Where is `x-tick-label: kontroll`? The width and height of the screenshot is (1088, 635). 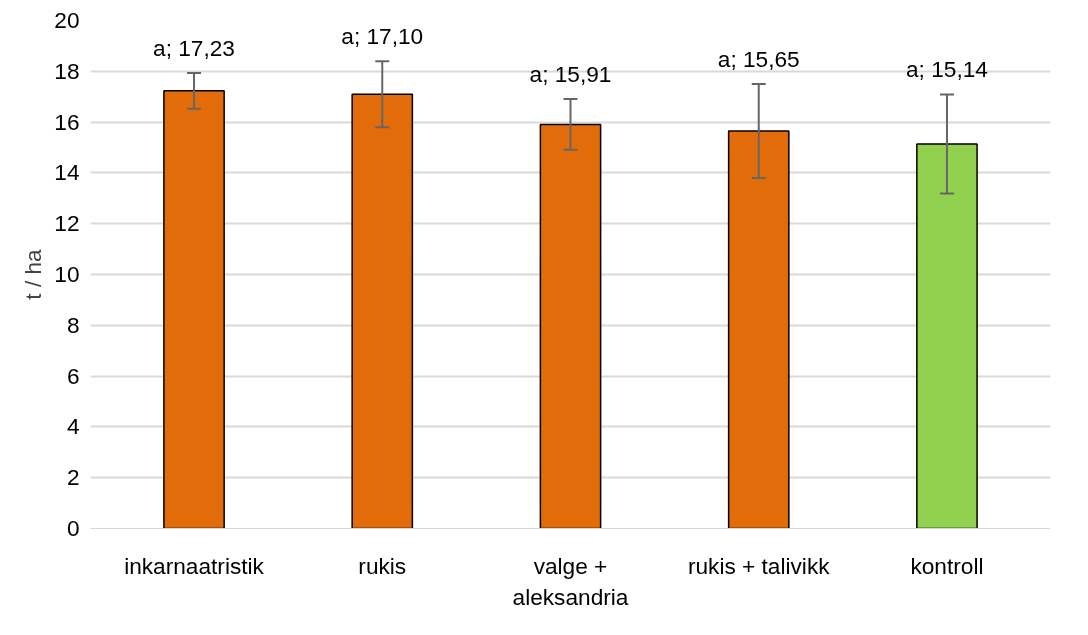
x-tick-label: kontroll is located at coordinates (947, 565).